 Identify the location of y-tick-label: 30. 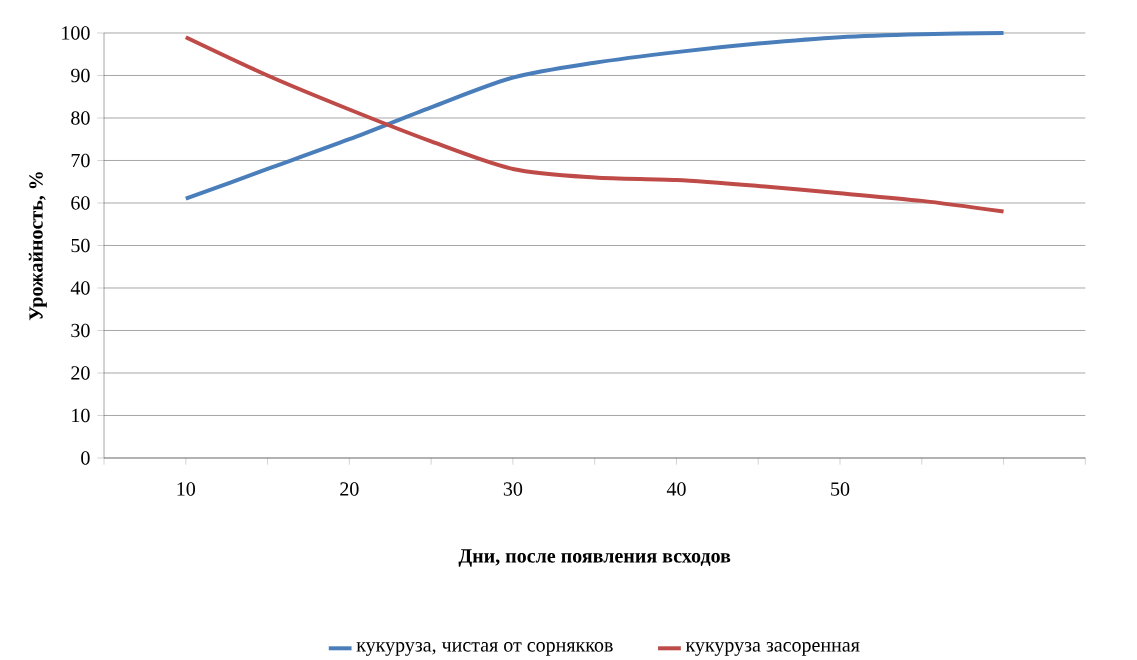
(80, 330).